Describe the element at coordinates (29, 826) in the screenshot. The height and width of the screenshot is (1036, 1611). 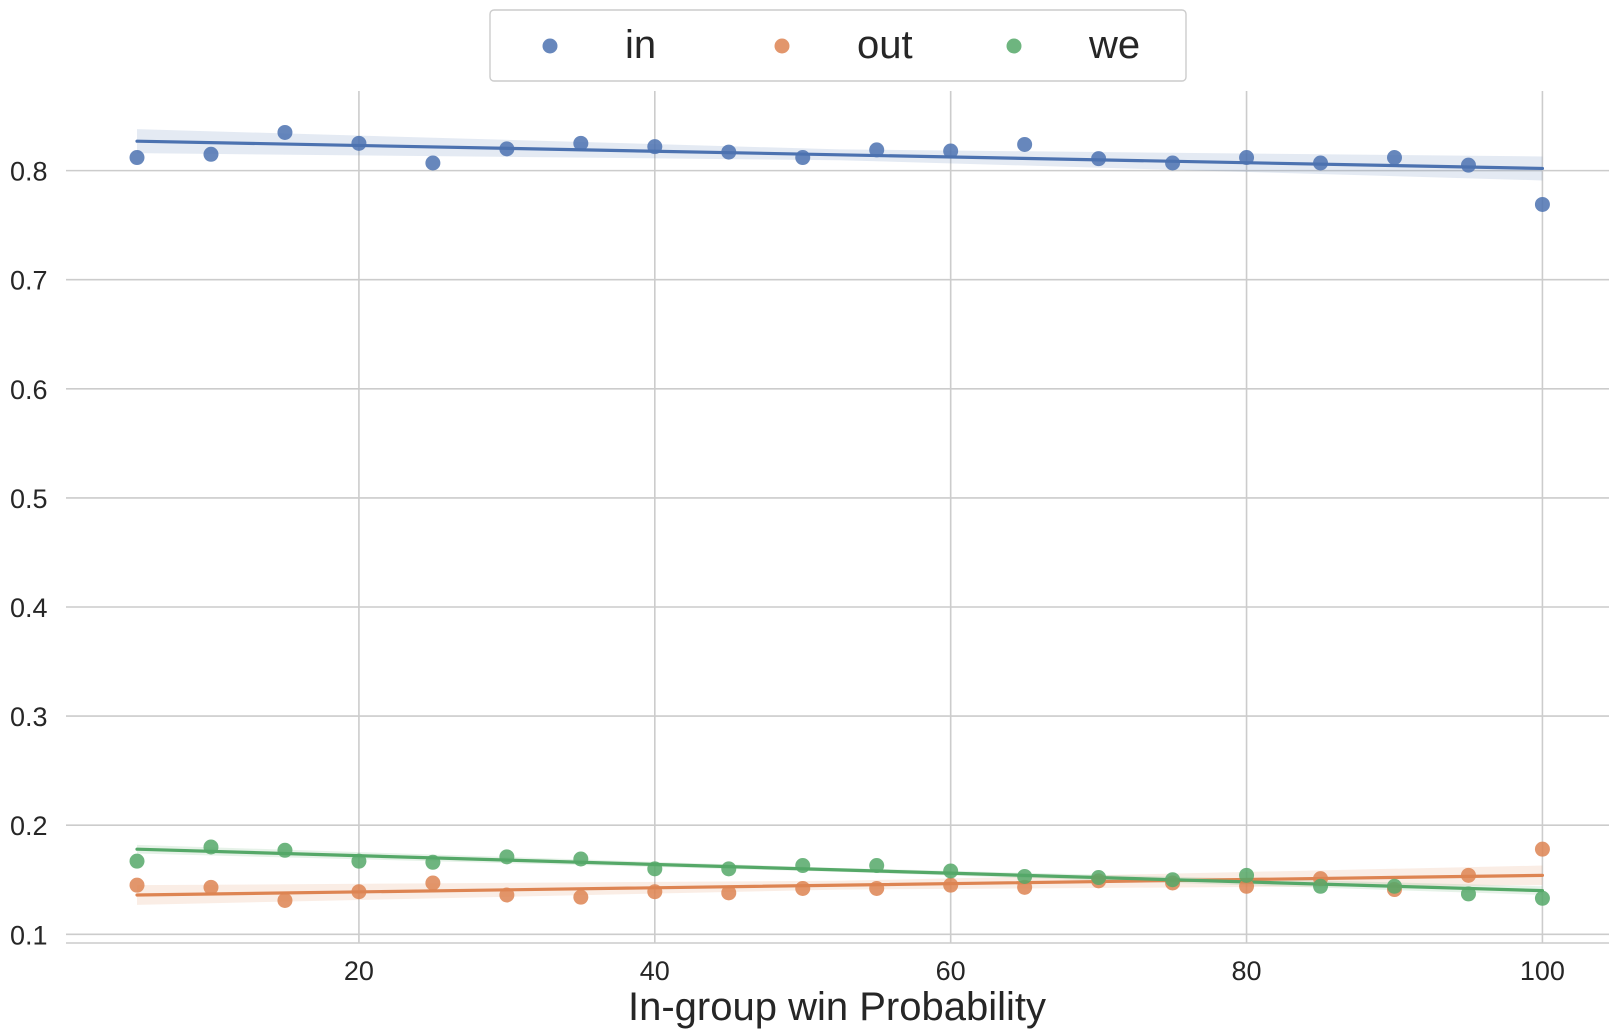
I see `y-tick-label: 0.2` at that location.